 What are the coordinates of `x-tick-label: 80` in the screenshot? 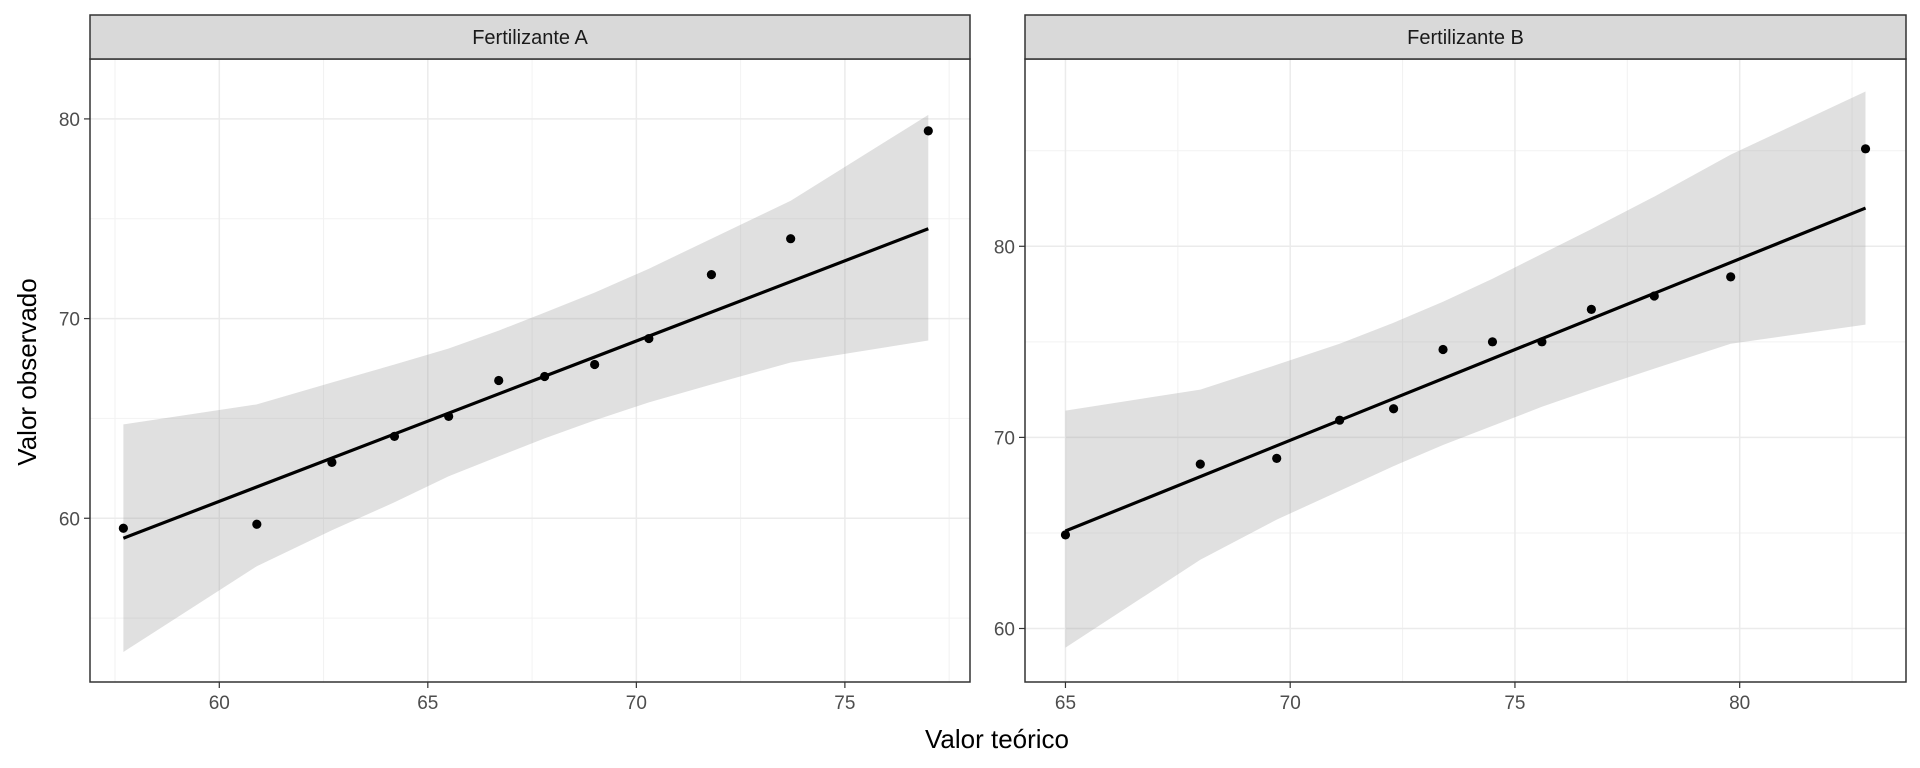 It's located at (1739, 703).